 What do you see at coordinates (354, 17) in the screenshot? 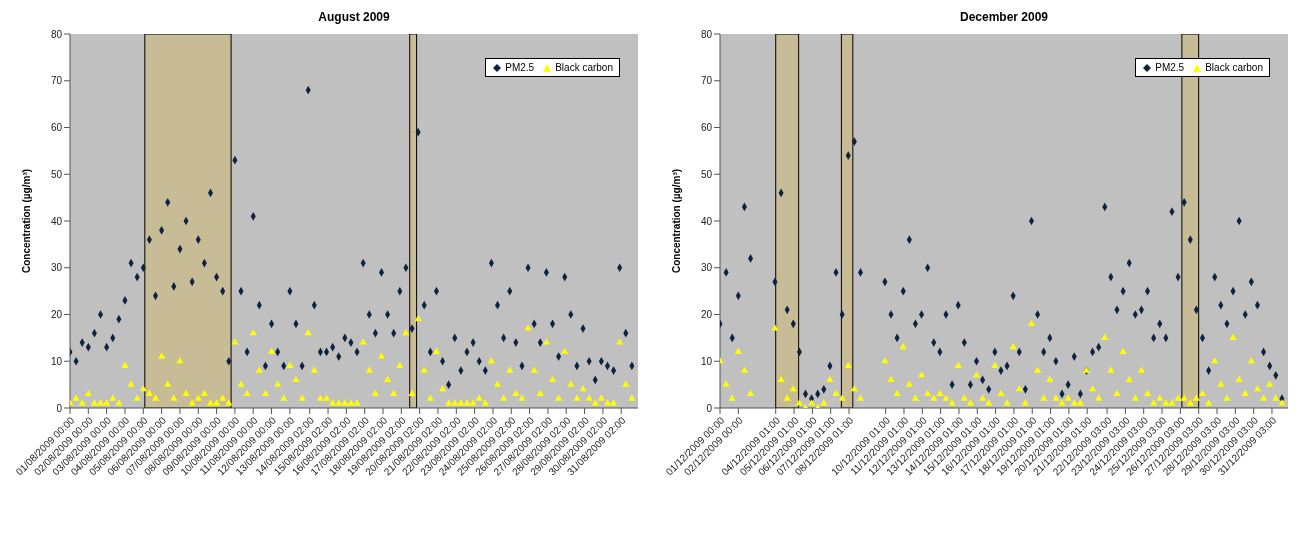
I see `chart-title: August 2009` at bounding box center [354, 17].